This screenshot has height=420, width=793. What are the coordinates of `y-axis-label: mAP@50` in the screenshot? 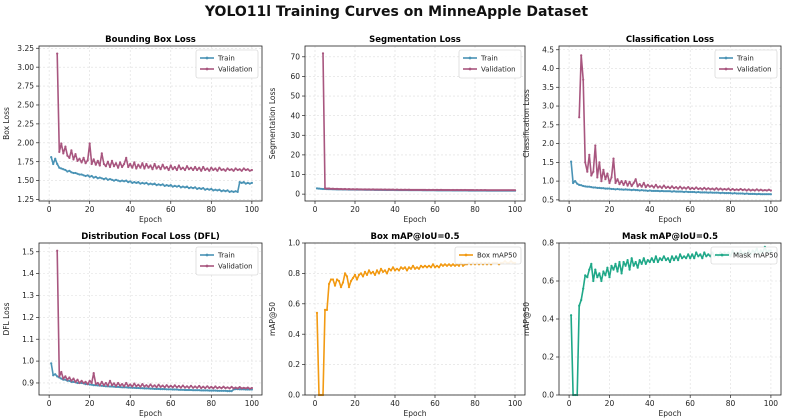 It's located at (272, 319).